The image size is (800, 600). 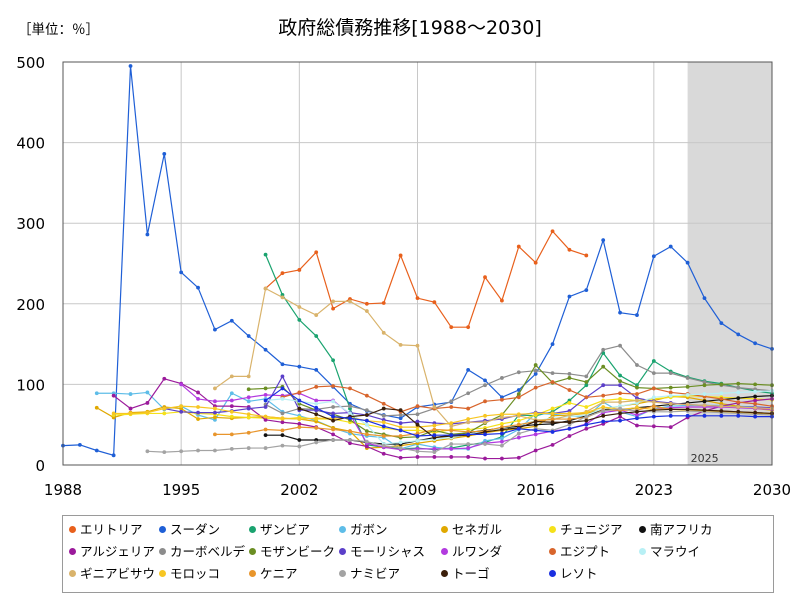 What do you see at coordinates (112, 574) in the screenshot?
I see `legend-item: ギニアビサウ` at bounding box center [112, 574].